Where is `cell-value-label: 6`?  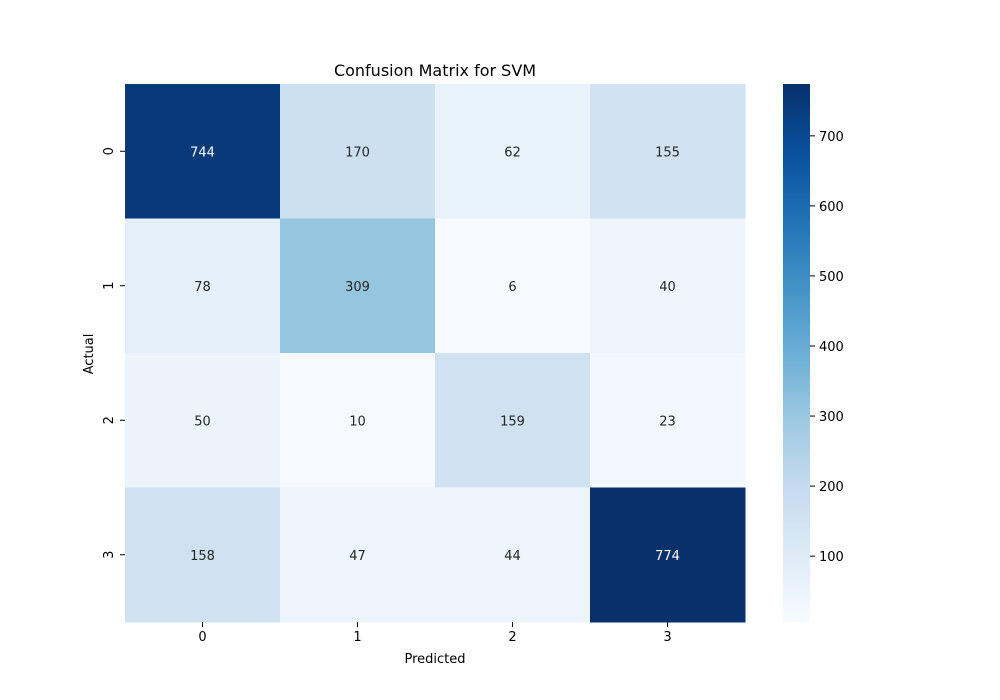 cell-value-label: 6 is located at coordinates (512, 287).